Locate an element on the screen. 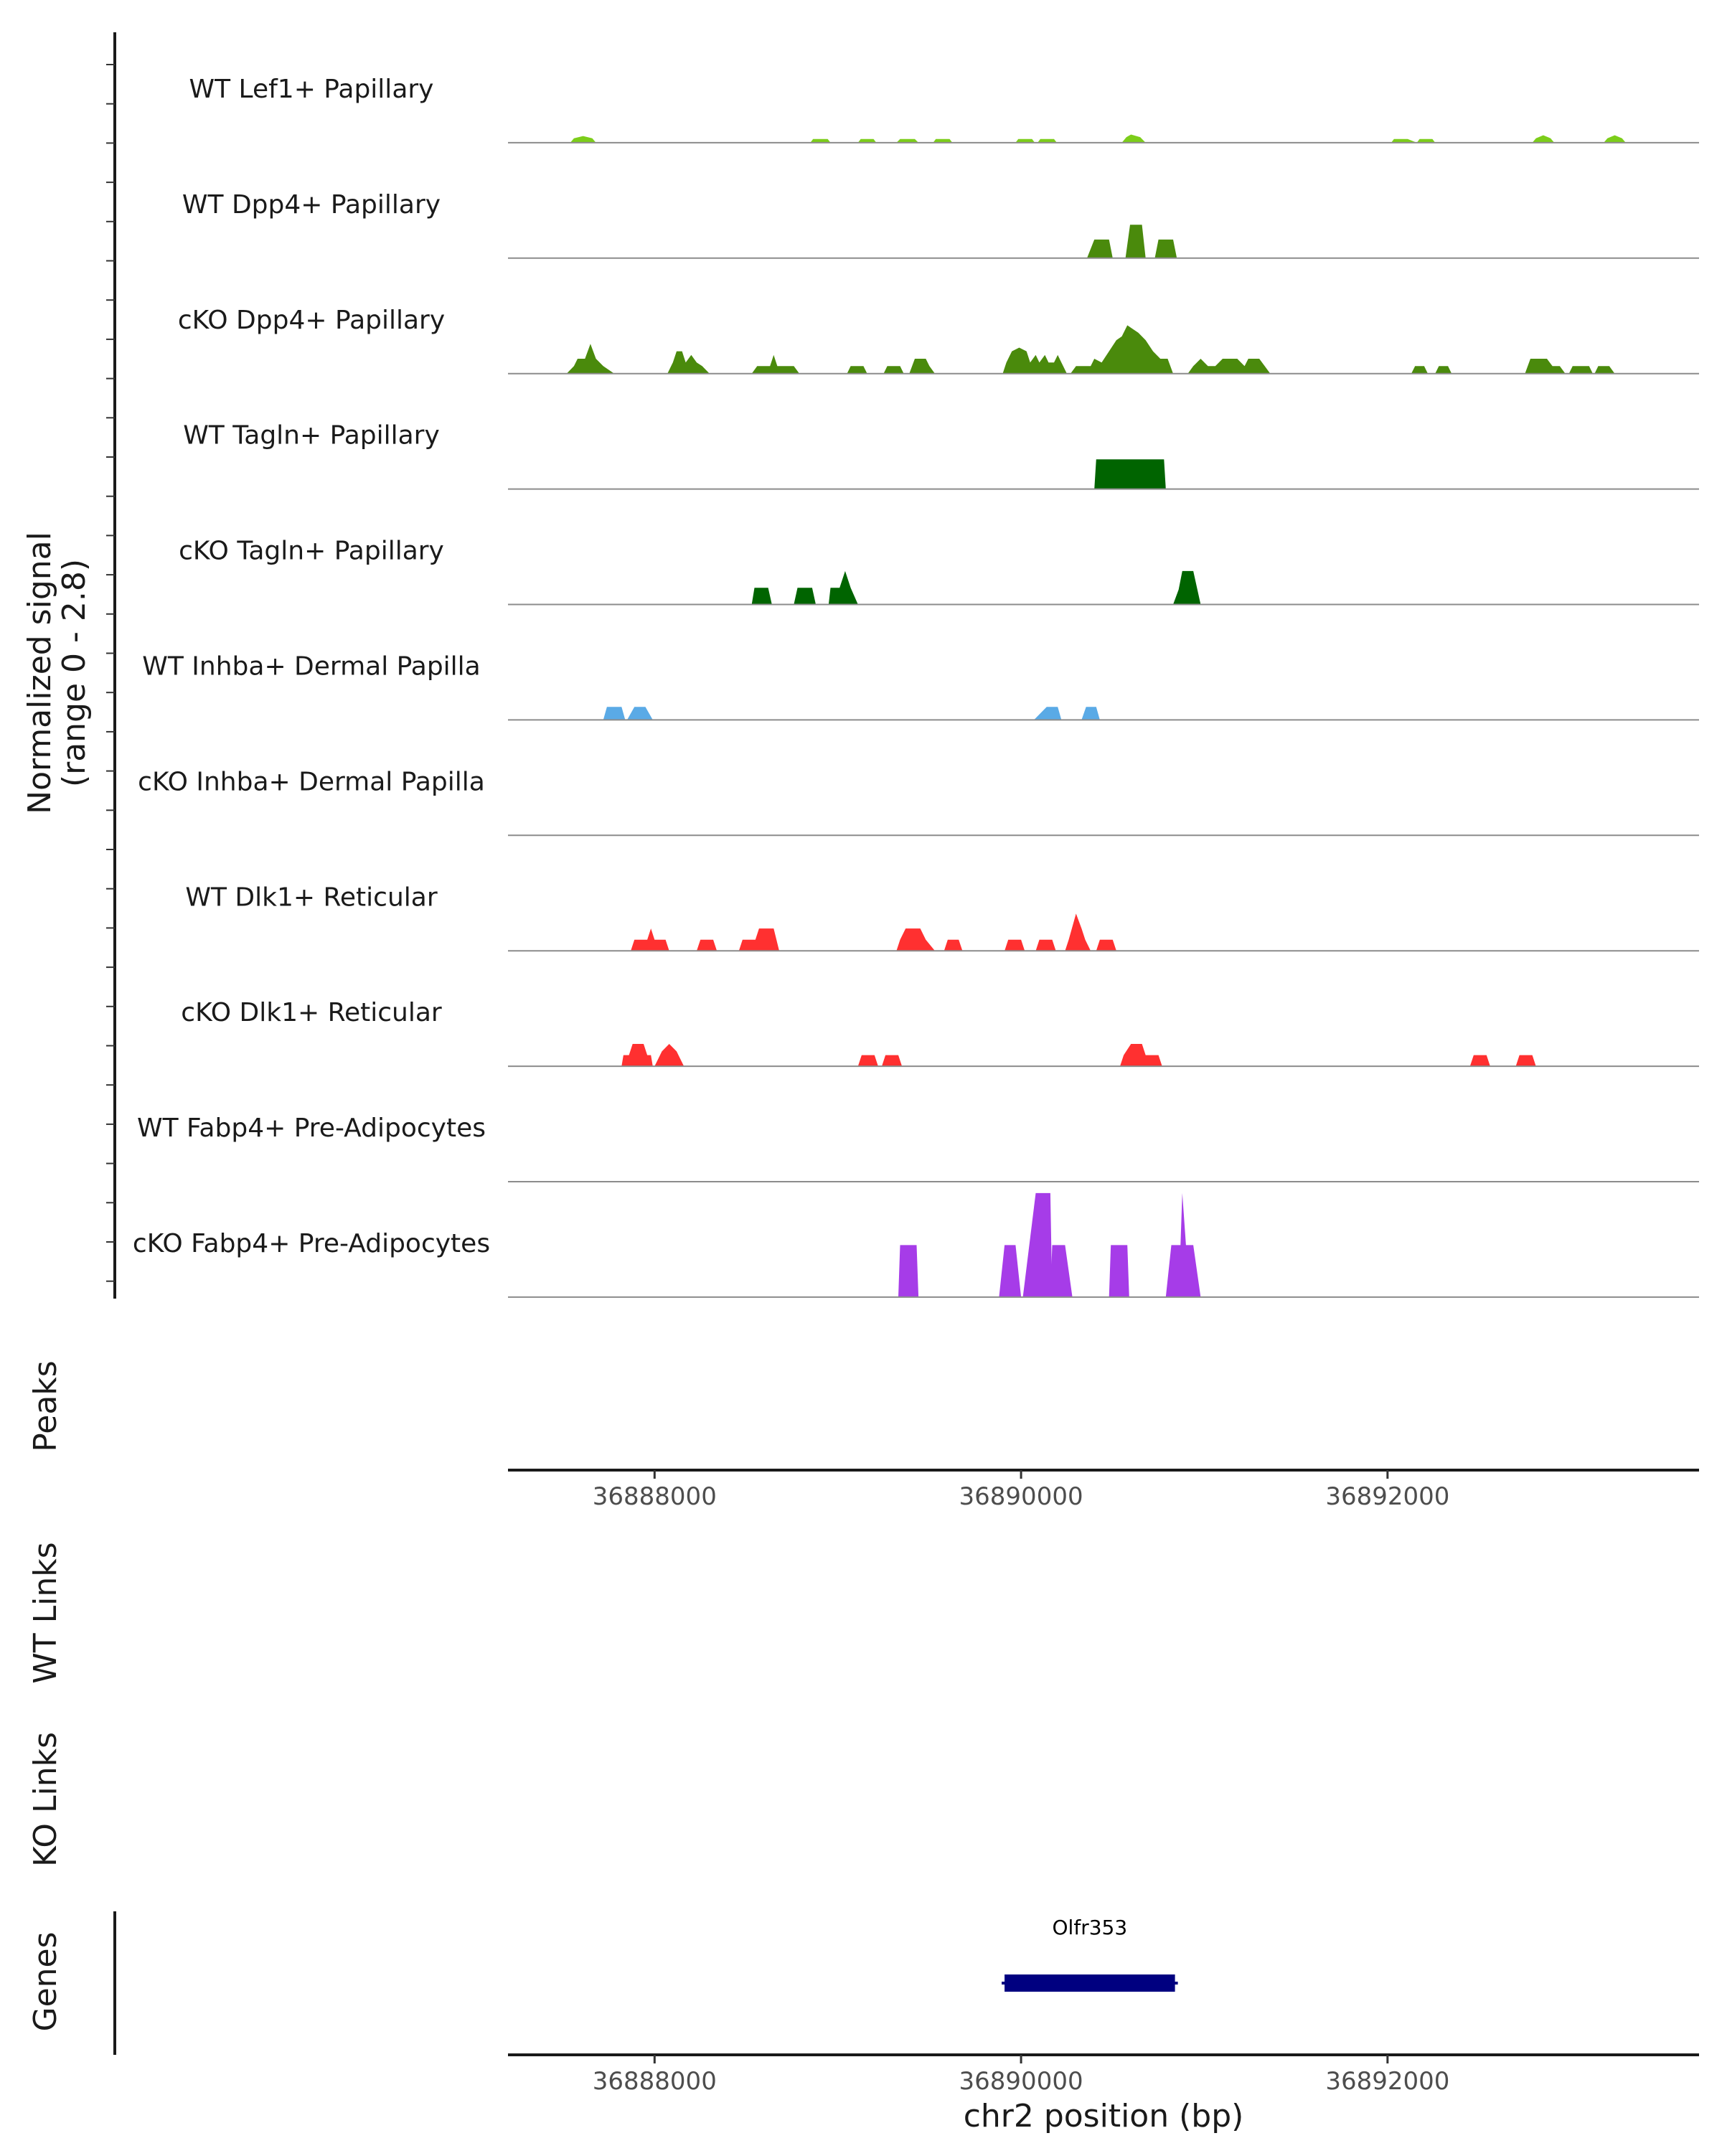  peaks-x-tick-label: 36890000 is located at coordinates (1021, 1497).